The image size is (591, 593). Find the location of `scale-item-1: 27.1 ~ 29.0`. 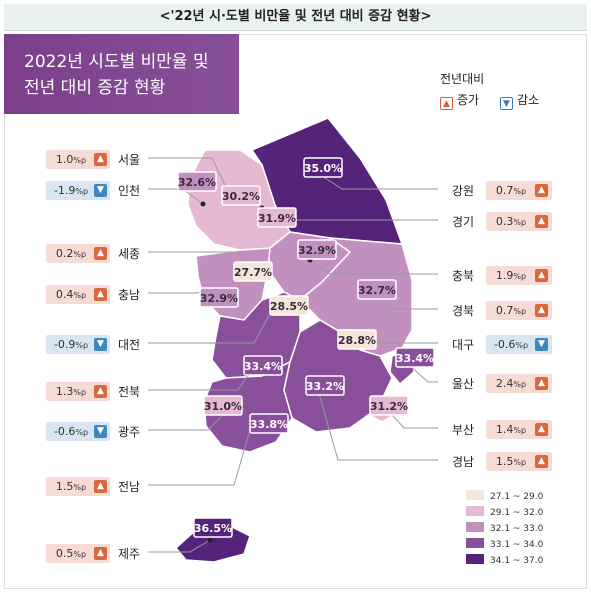

scale-item-1: 27.1 ~ 29.0 is located at coordinates (504, 496).